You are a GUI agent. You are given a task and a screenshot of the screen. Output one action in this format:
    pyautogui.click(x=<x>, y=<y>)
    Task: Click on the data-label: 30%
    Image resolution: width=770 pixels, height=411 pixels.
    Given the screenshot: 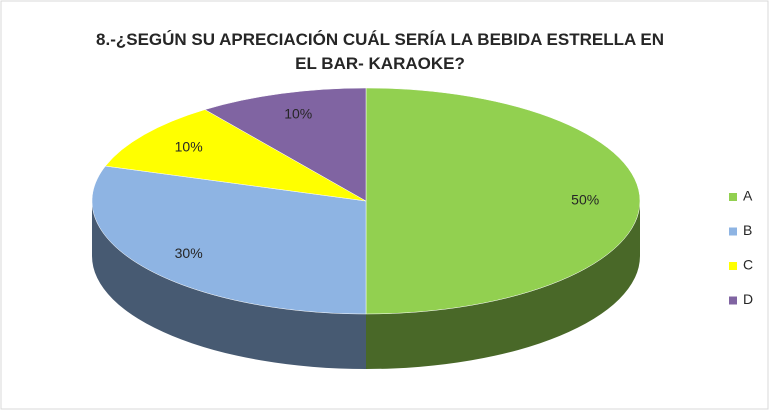 What is the action you would take?
    pyautogui.click(x=189, y=253)
    